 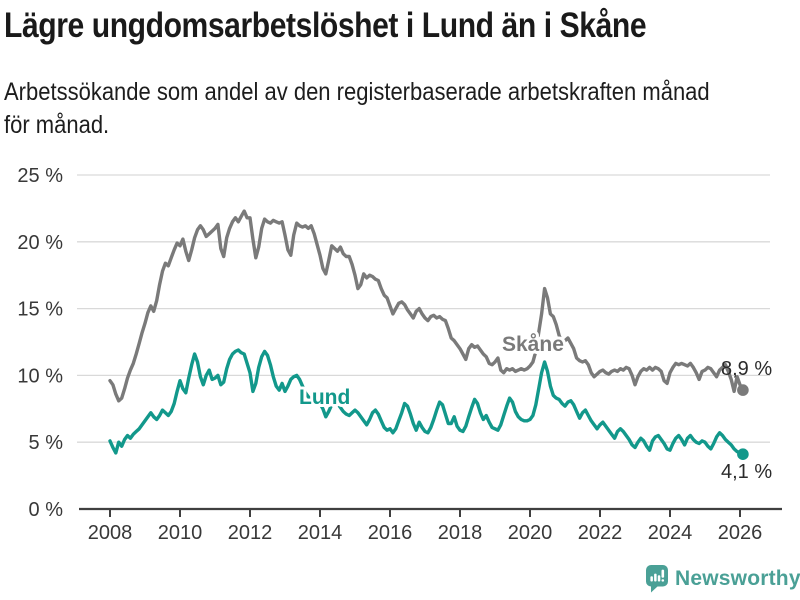 I want to click on x-tick-label: 2018, so click(x=460, y=533).